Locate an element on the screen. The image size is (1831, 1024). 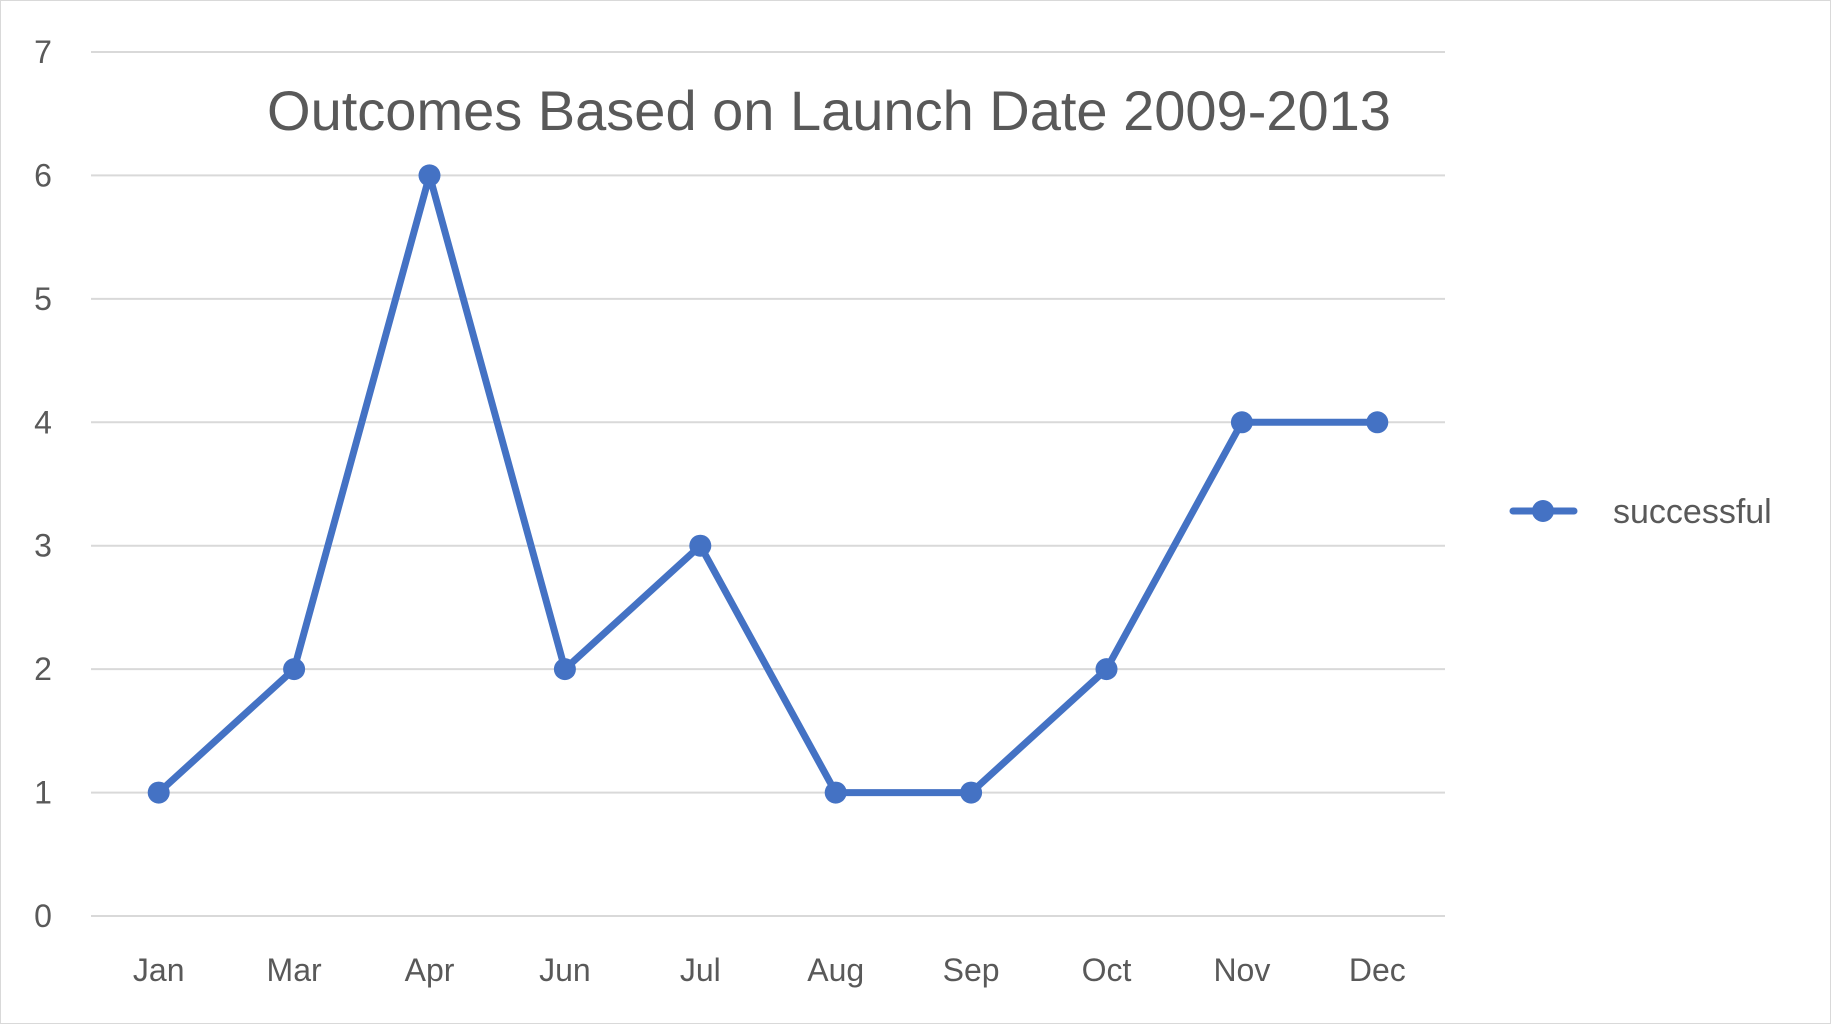
data-point-aug is located at coordinates (835, 792).